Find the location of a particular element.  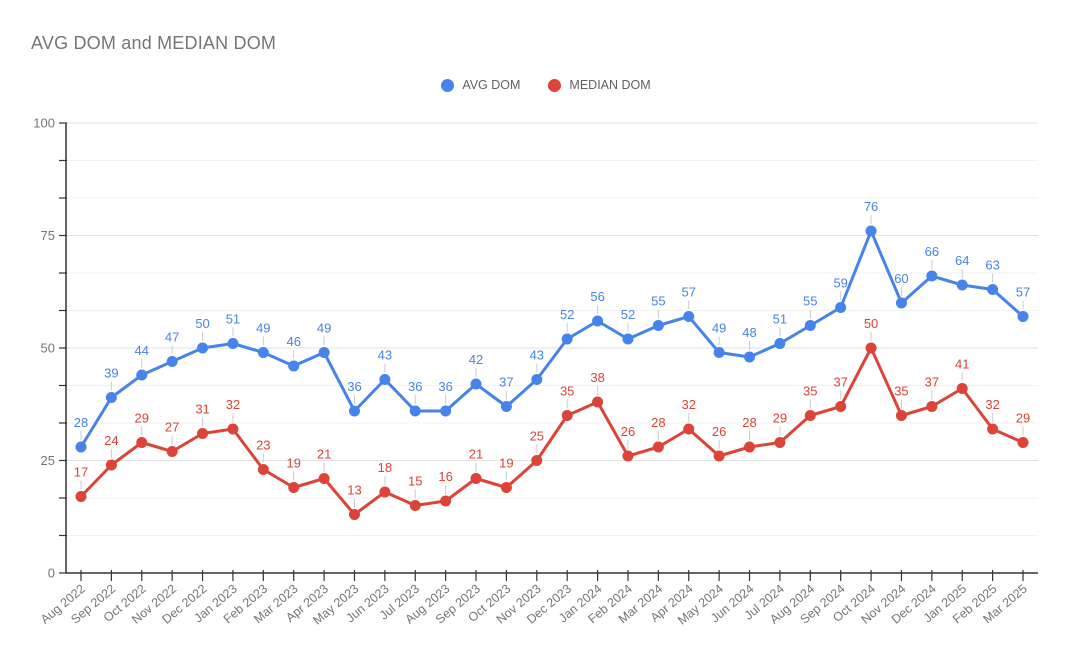

avg-dom-series-dot-icon is located at coordinates (448, 85).